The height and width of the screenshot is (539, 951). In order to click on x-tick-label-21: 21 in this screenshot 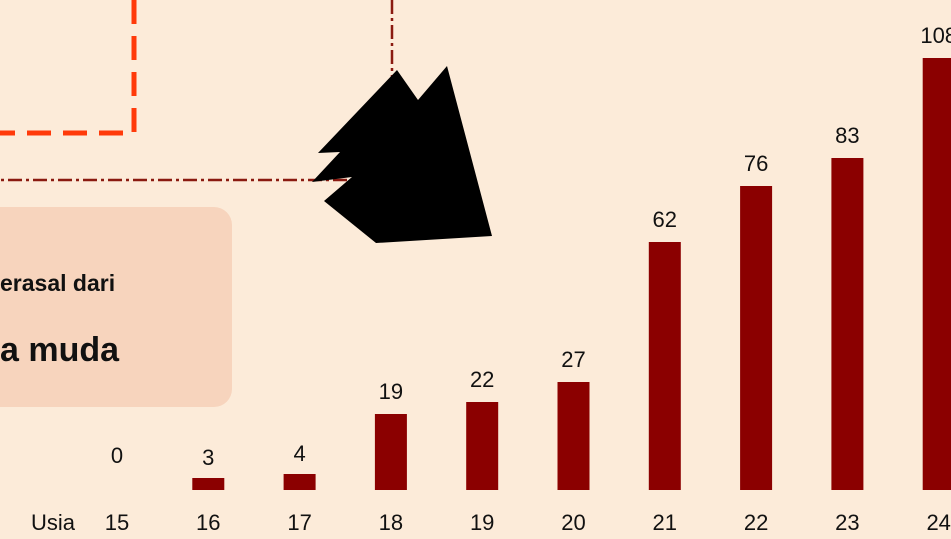, I will do `click(665, 522)`.